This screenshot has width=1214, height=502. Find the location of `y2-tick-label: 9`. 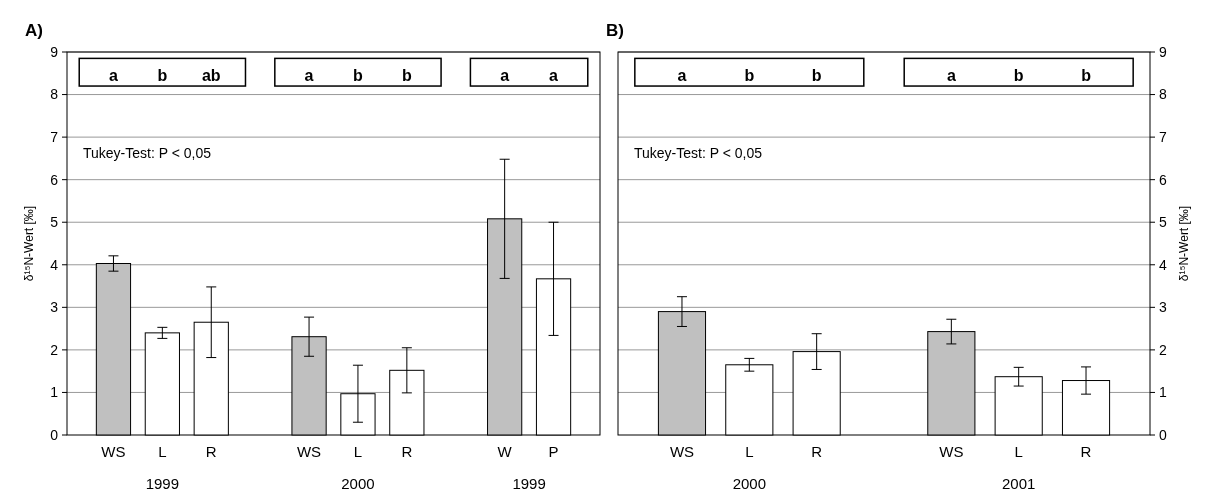

y2-tick-label: 9 is located at coordinates (1163, 51).